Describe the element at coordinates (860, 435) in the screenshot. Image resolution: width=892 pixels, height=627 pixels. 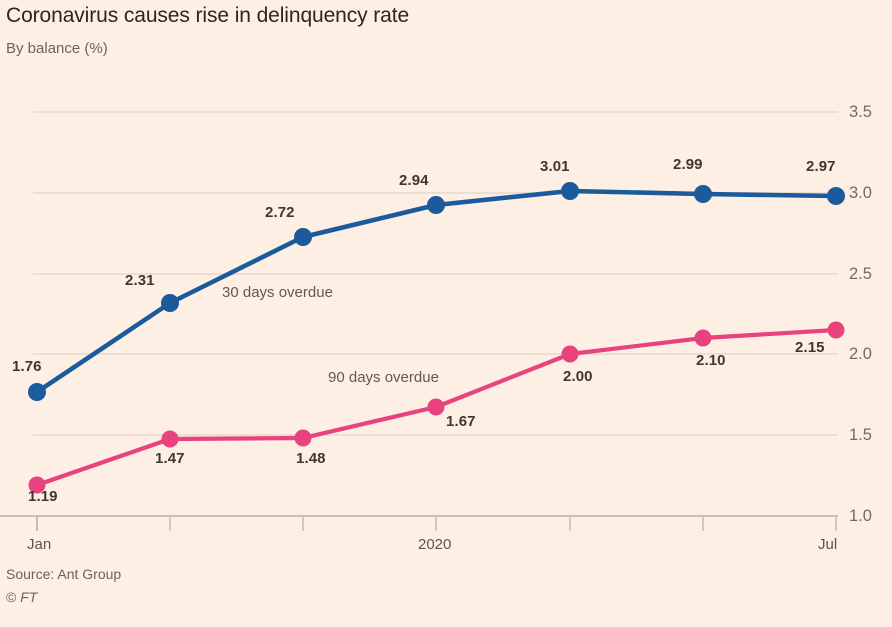
I see `y-tick-label-1-5: 1.5` at that location.